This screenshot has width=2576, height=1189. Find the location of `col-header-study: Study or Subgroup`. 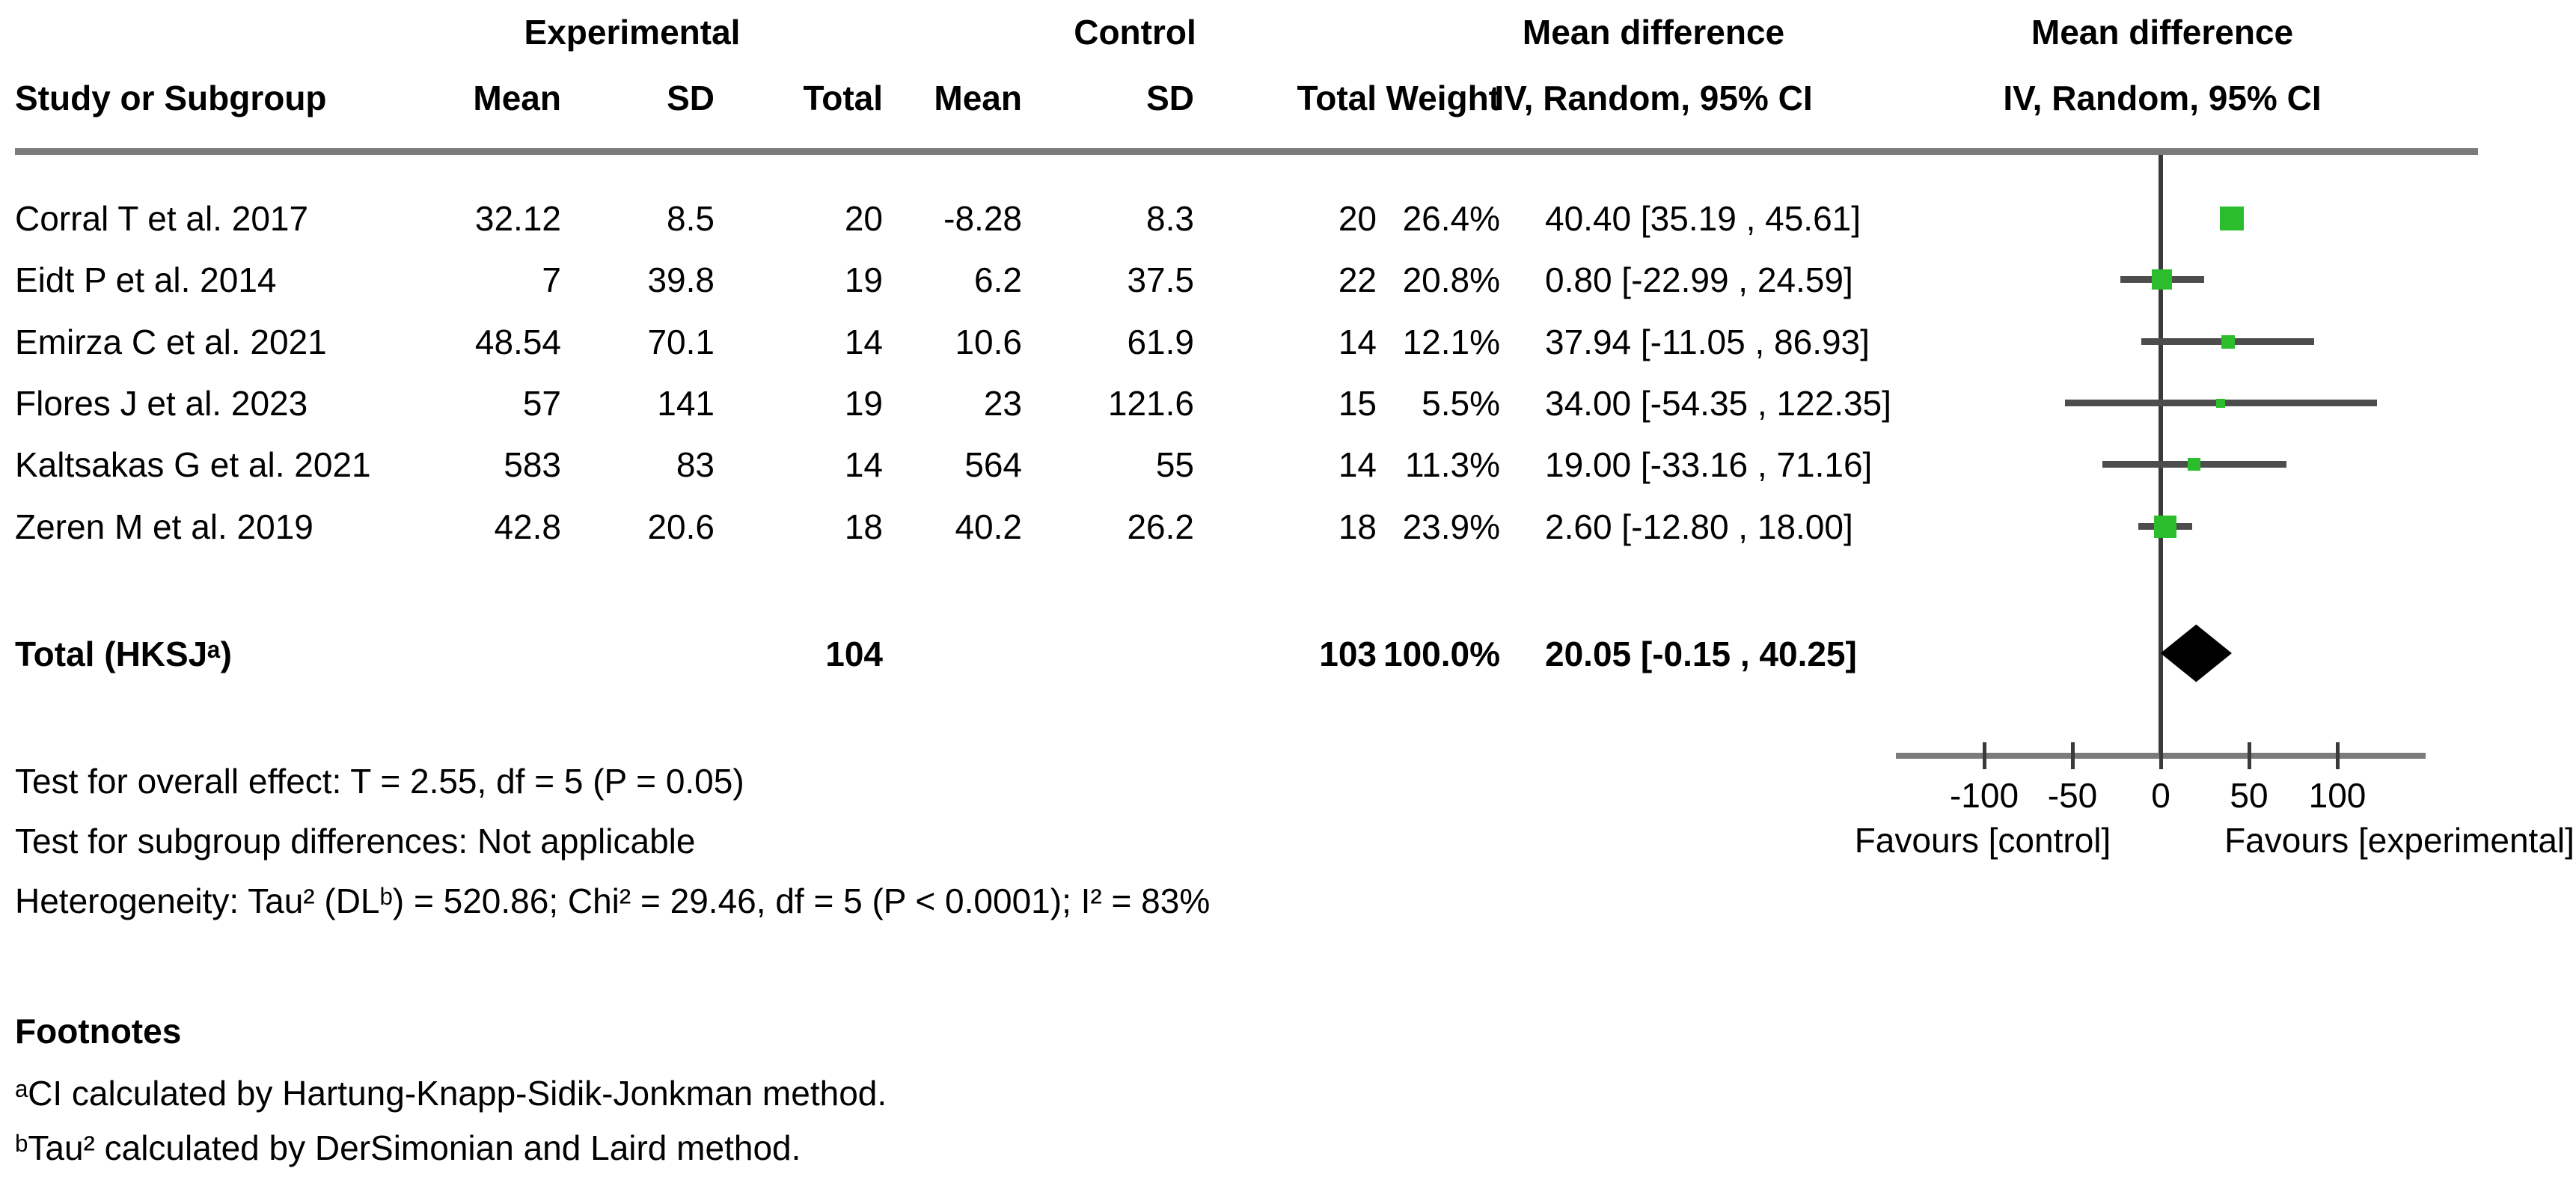

col-header-study: Study or Subgroup is located at coordinates (171, 98).